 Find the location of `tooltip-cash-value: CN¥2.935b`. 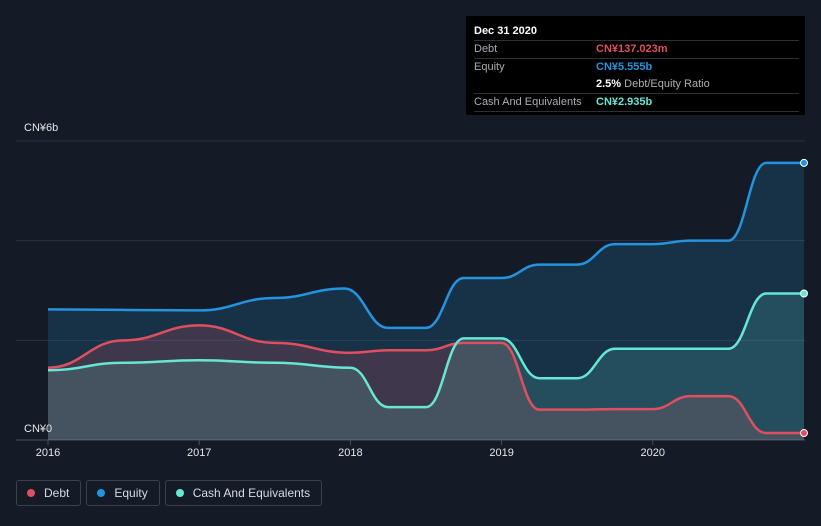

tooltip-cash-value: CN¥2.935b is located at coordinates (624, 102).